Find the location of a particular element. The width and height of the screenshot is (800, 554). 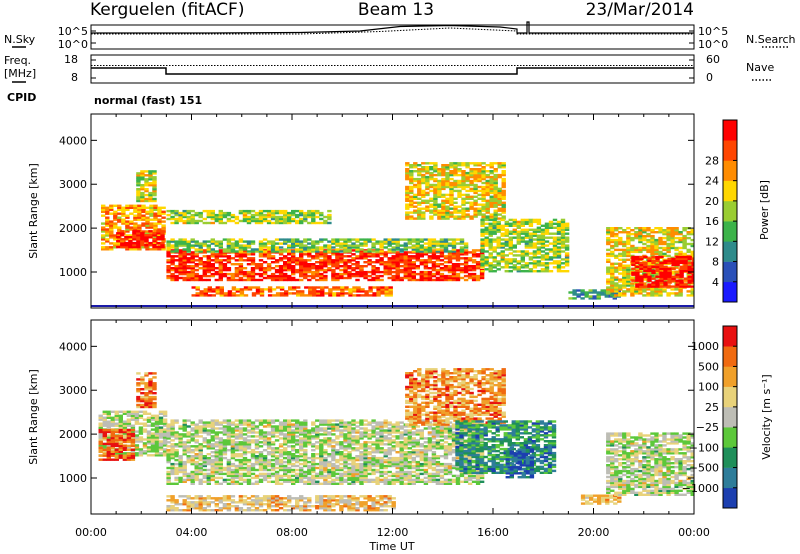

power-colorbar-tick-label: 4 is located at coordinates (715, 282).